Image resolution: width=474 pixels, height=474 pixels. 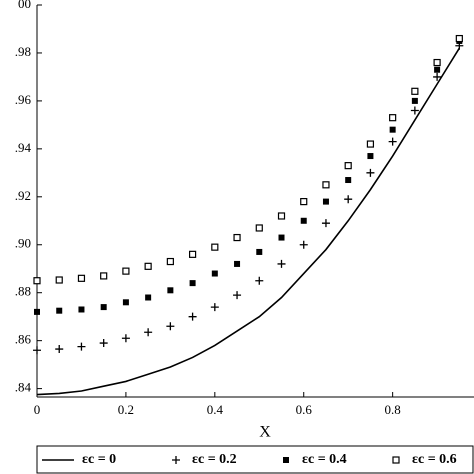 What do you see at coordinates (126, 409) in the screenshot?
I see `x-tick-label: 0.2` at bounding box center [126, 409].